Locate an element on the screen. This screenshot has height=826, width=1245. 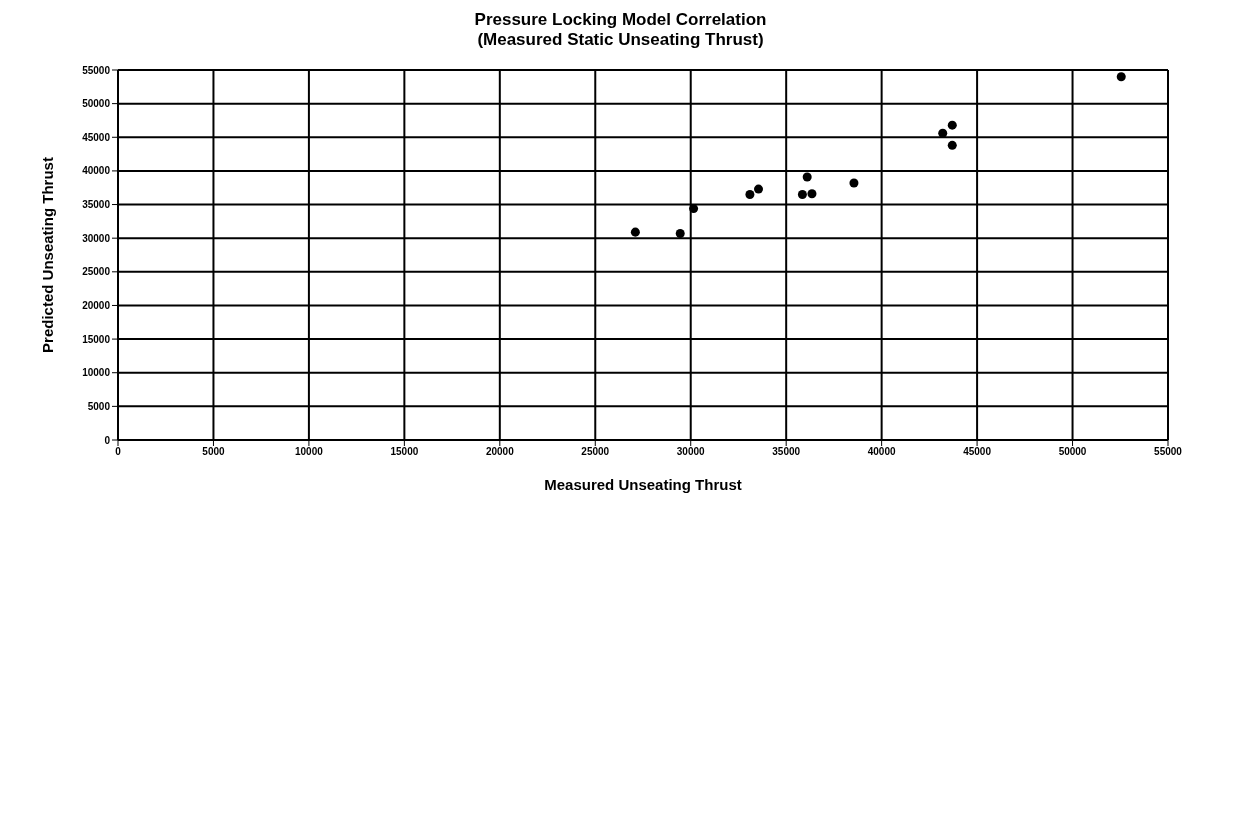
y-tick-label: 20000 is located at coordinates (96, 305).